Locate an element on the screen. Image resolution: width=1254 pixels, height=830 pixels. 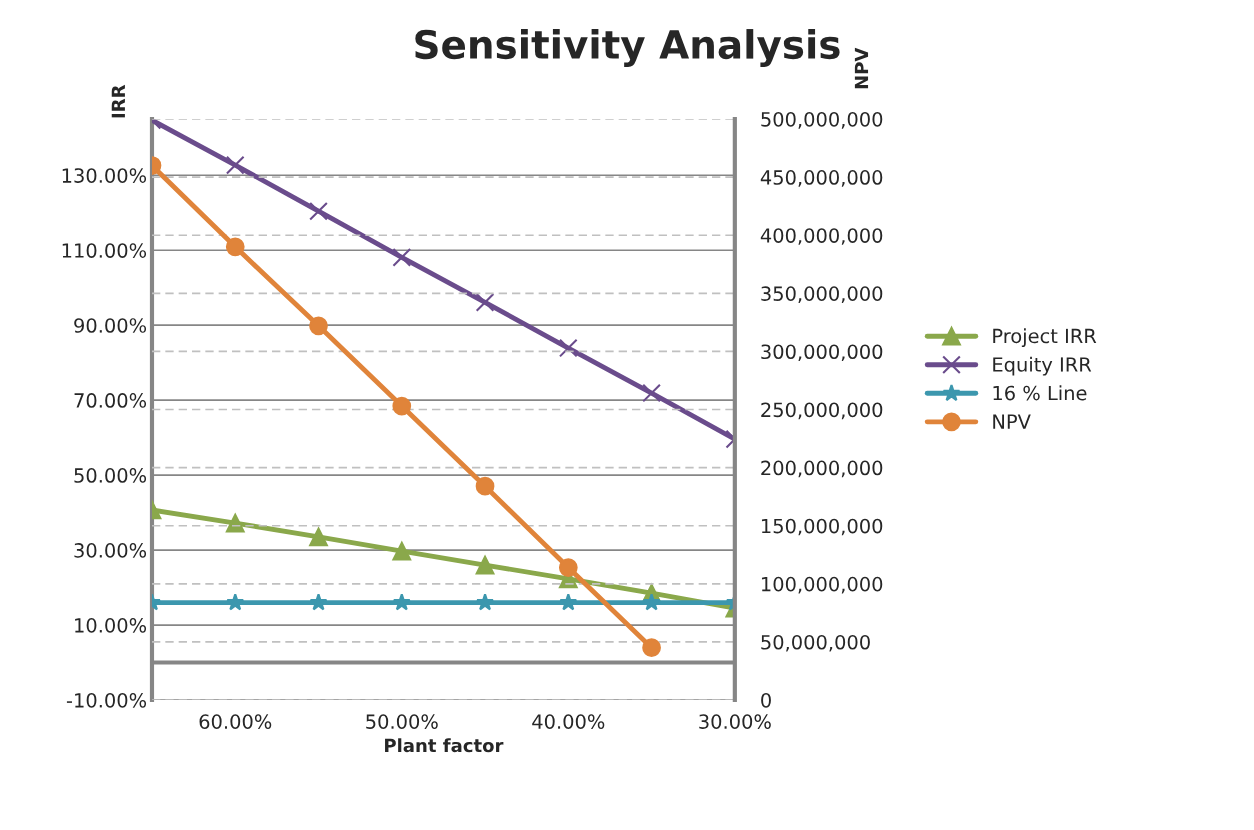
legend-label: Project IRR is located at coordinates (1045, 338).